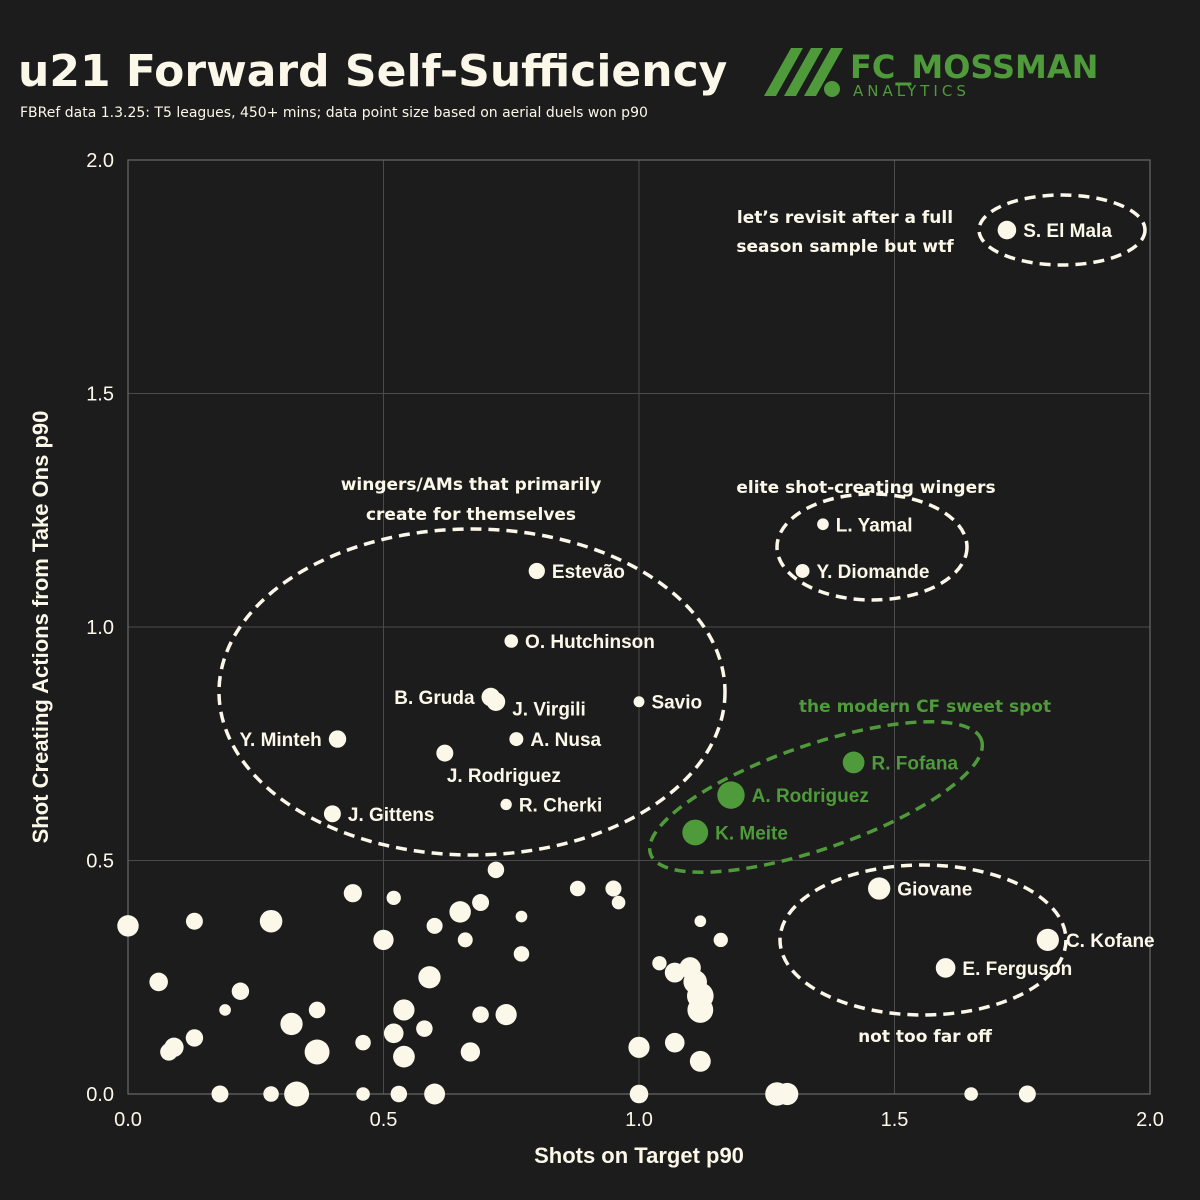  I want to click on point-label: J. Virgili, so click(549, 710).